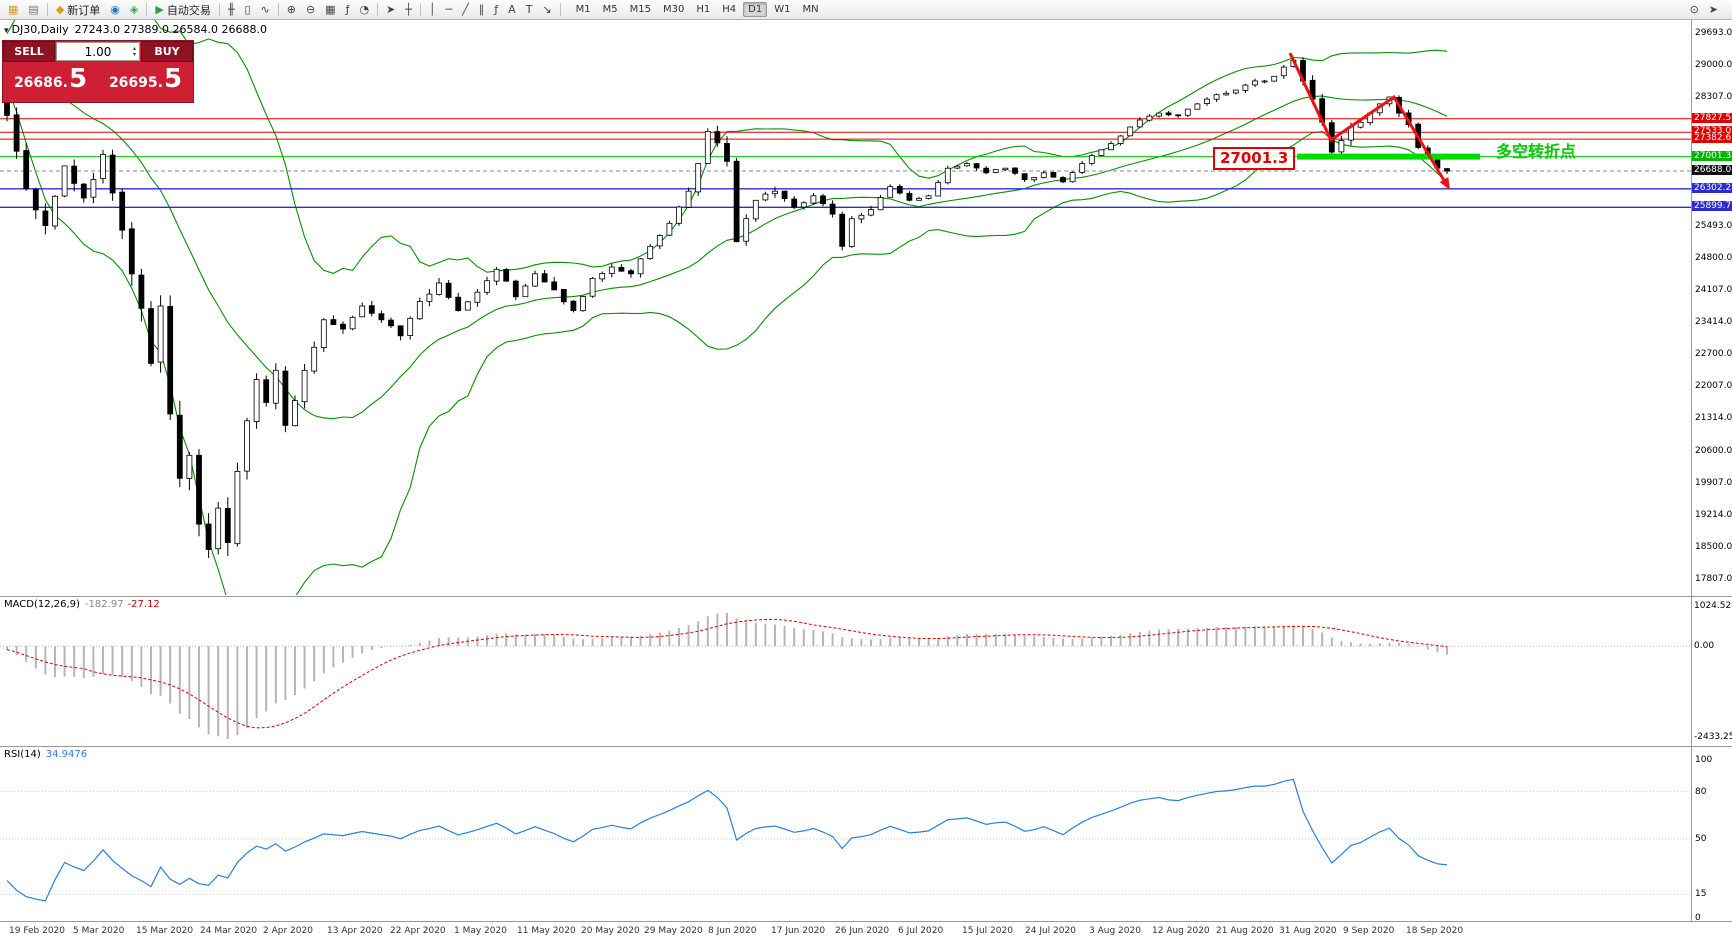 Image resolution: width=1732 pixels, height=940 pixels. I want to click on axis-separator, so click(1691, 671).